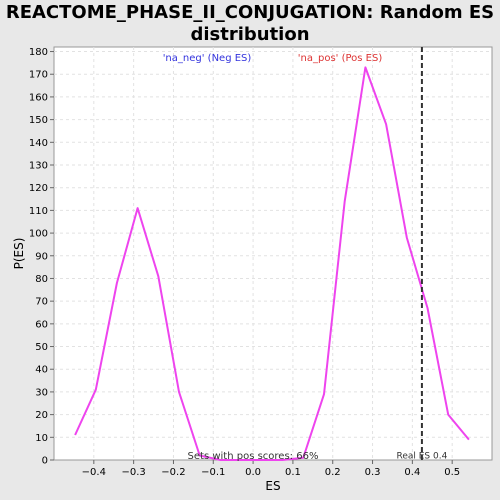 This screenshot has height=500, width=500. Describe the element at coordinates (45, 461) in the screenshot. I see `y-tick-label: 0` at that location.